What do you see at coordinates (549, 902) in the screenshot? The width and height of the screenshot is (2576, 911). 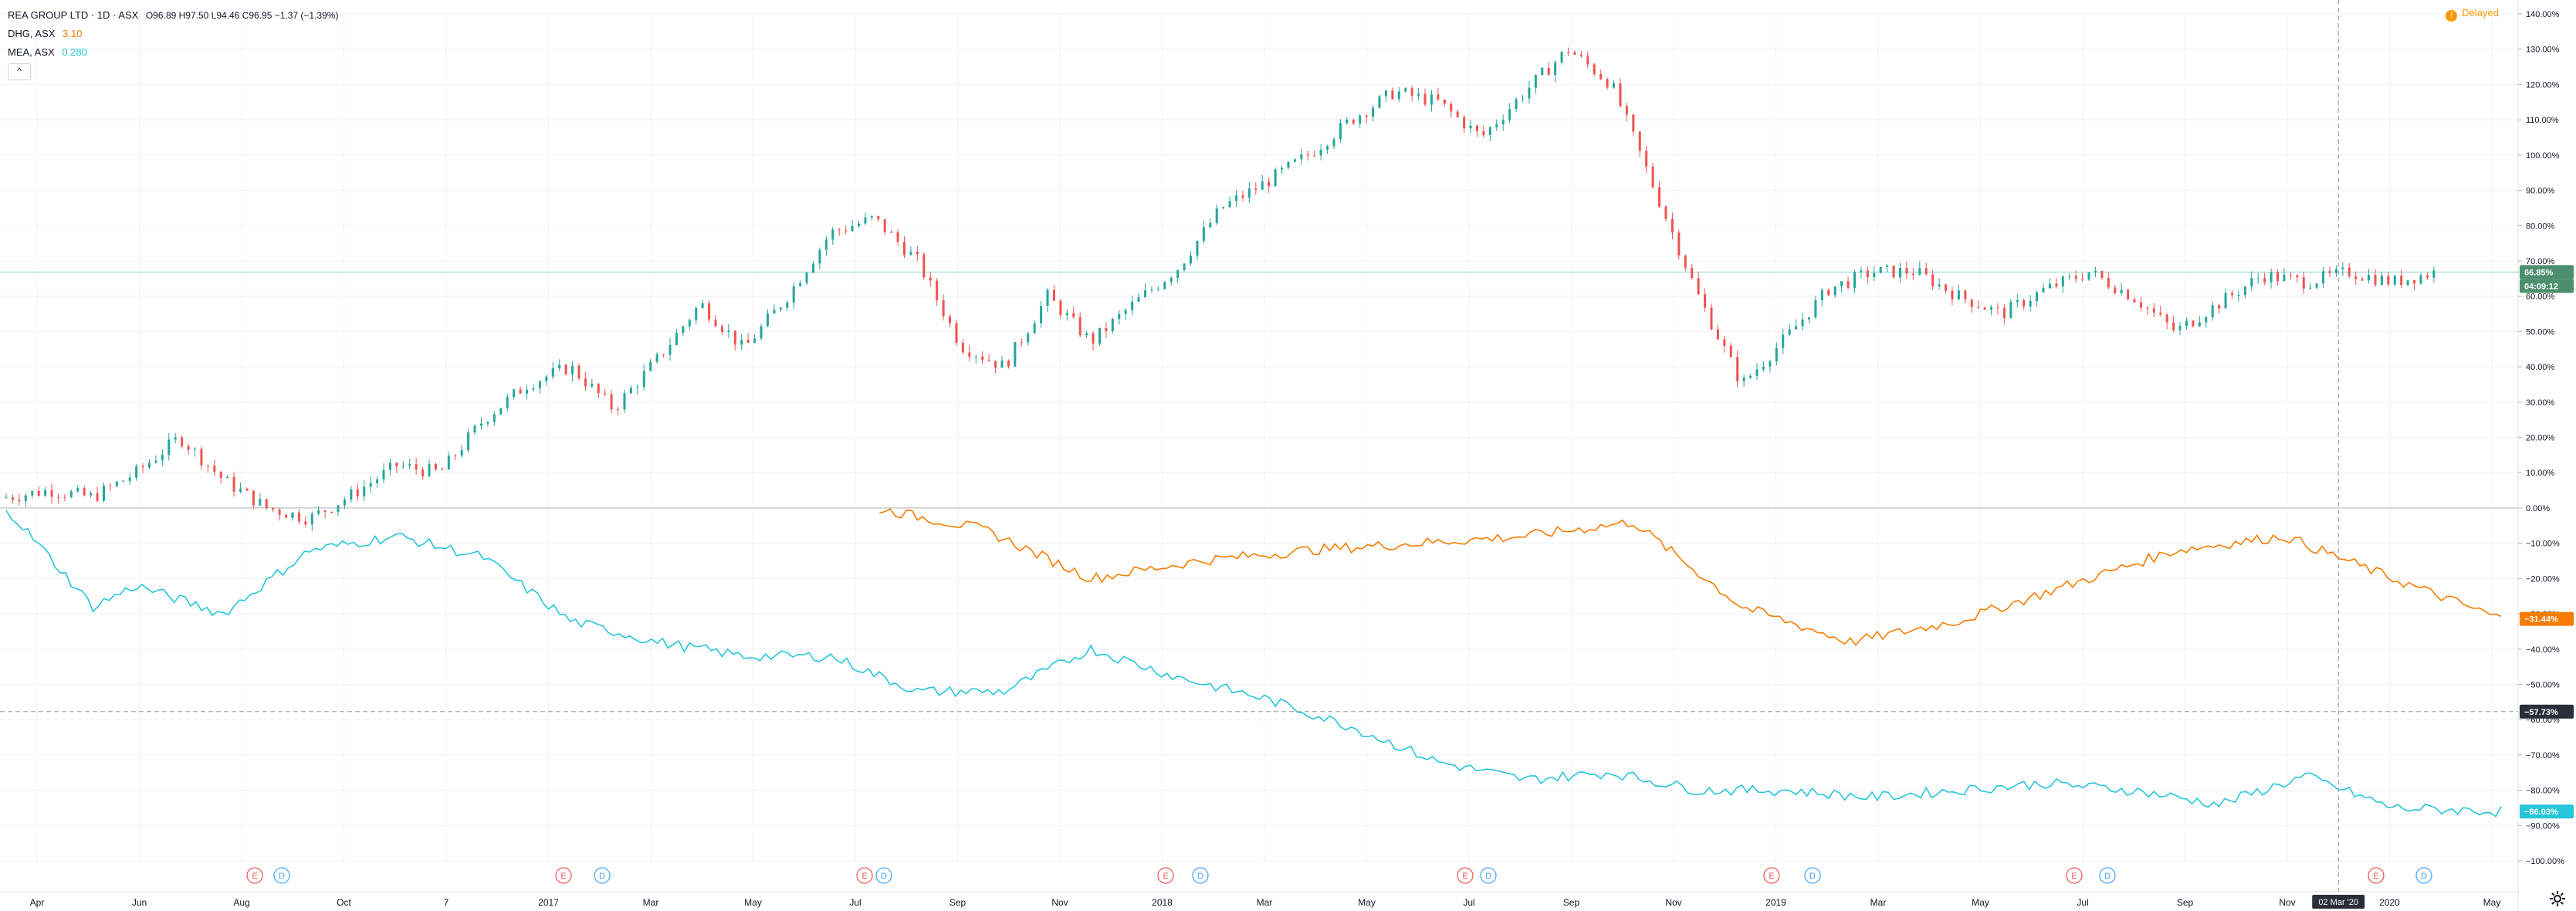 I see `x-tick-label: 2017` at bounding box center [549, 902].